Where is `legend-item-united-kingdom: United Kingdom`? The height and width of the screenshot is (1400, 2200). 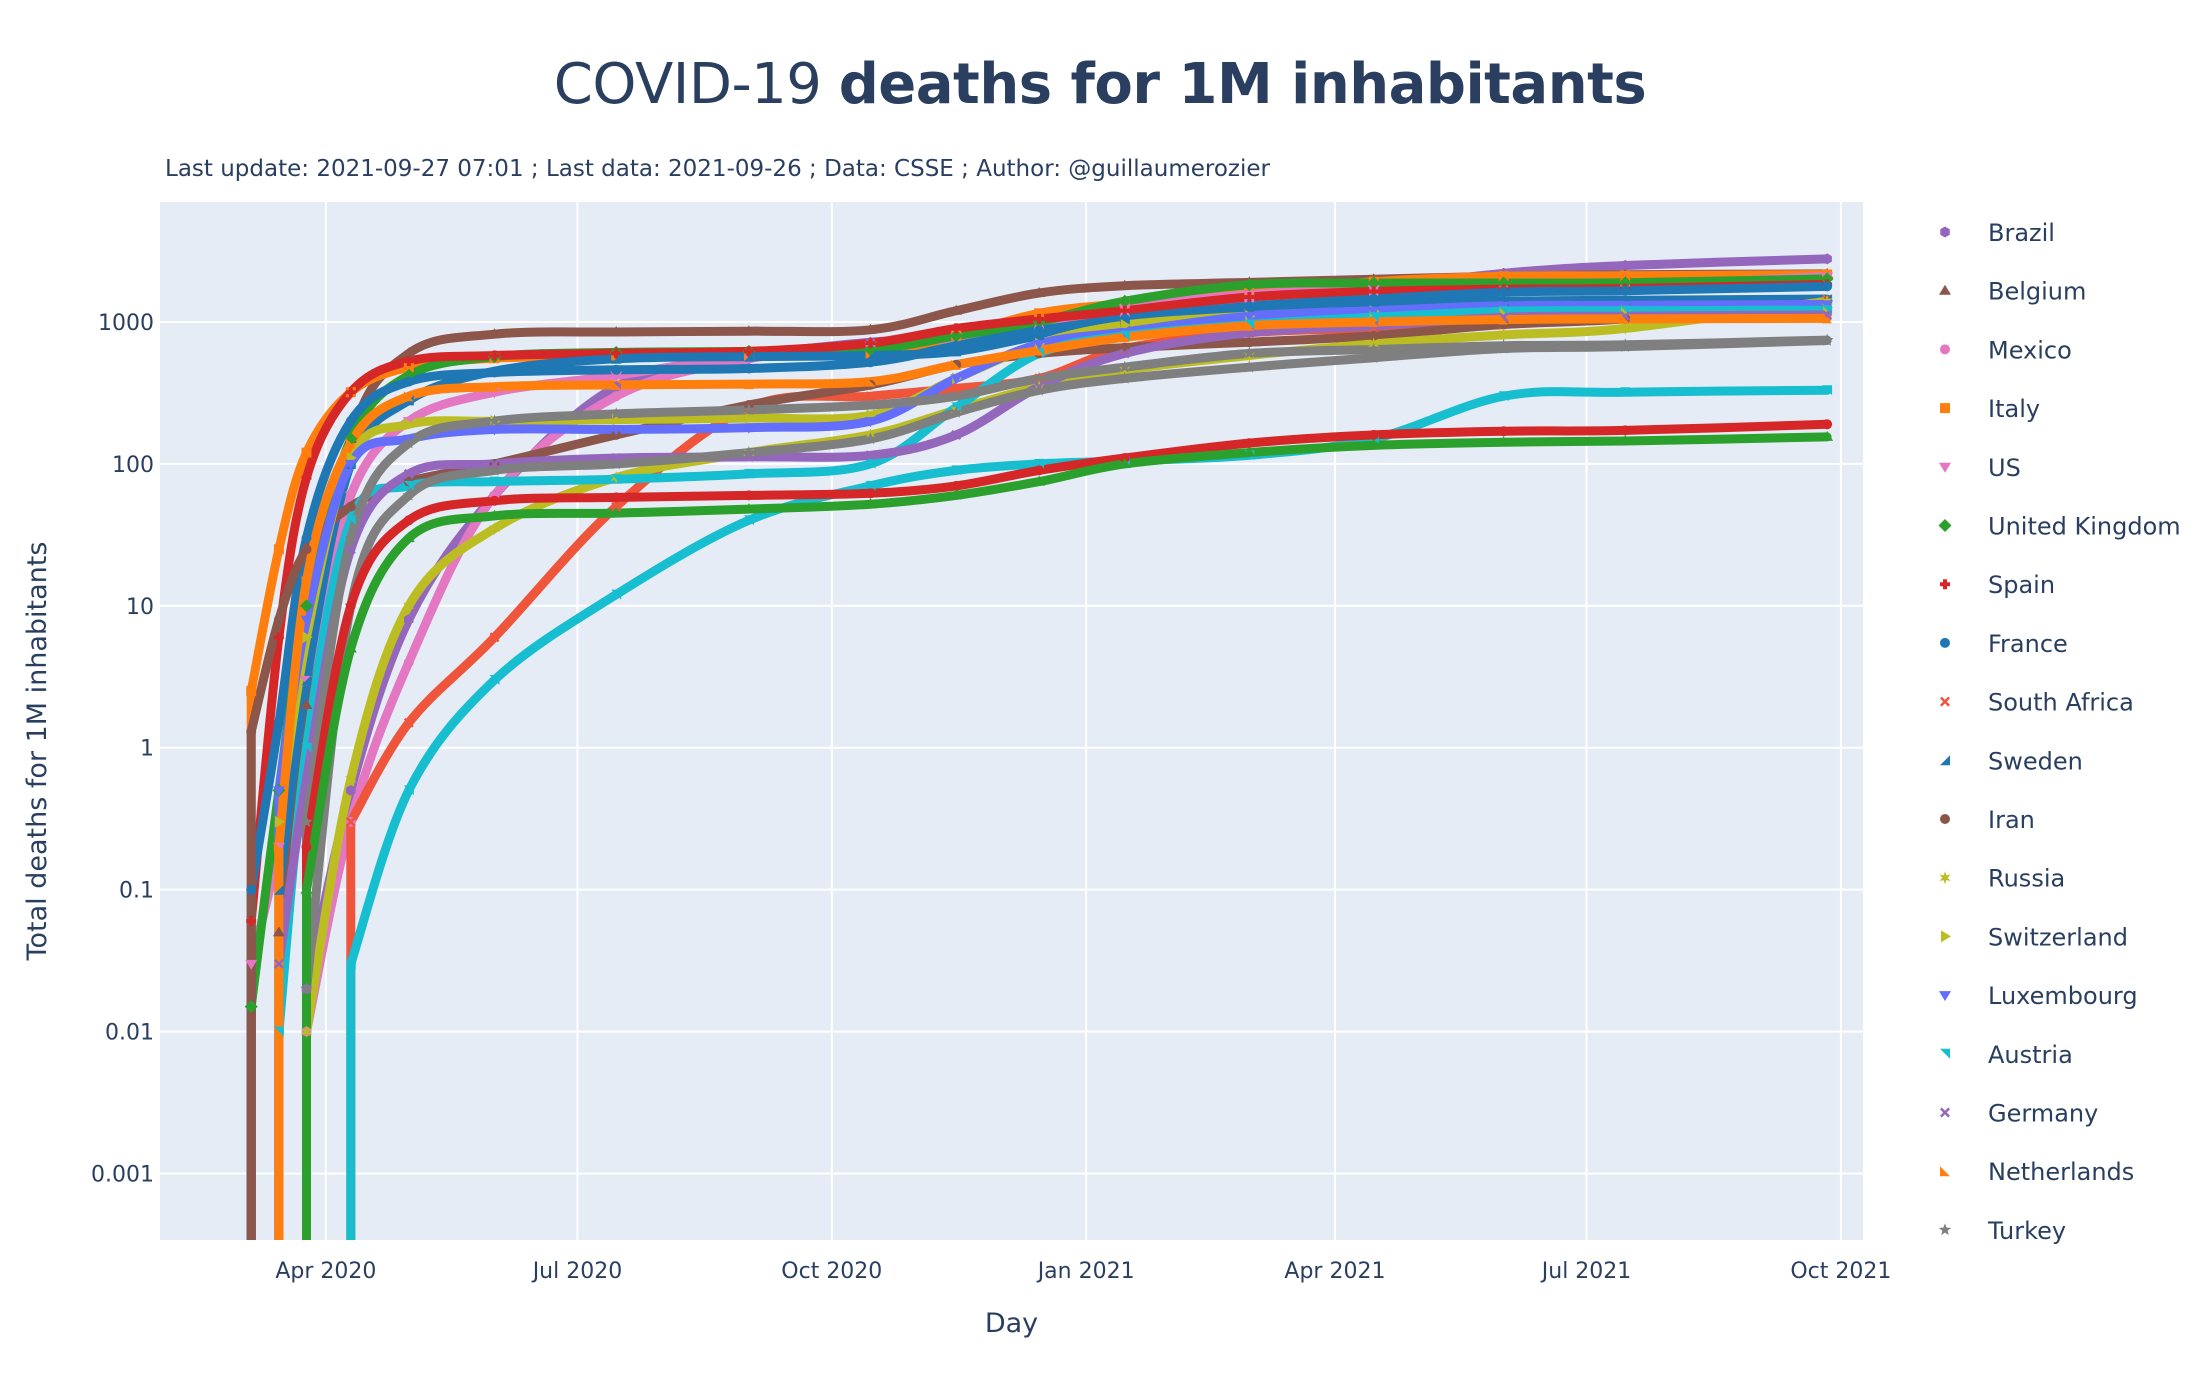
legend-item-united-kingdom: United Kingdom is located at coordinates (2059, 527).